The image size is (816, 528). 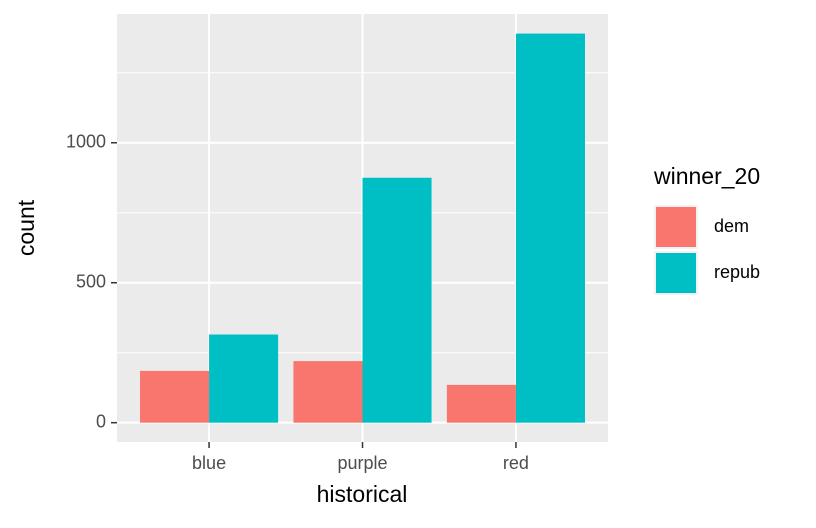 What do you see at coordinates (516, 463) in the screenshot?
I see `x-tick-label: red` at bounding box center [516, 463].